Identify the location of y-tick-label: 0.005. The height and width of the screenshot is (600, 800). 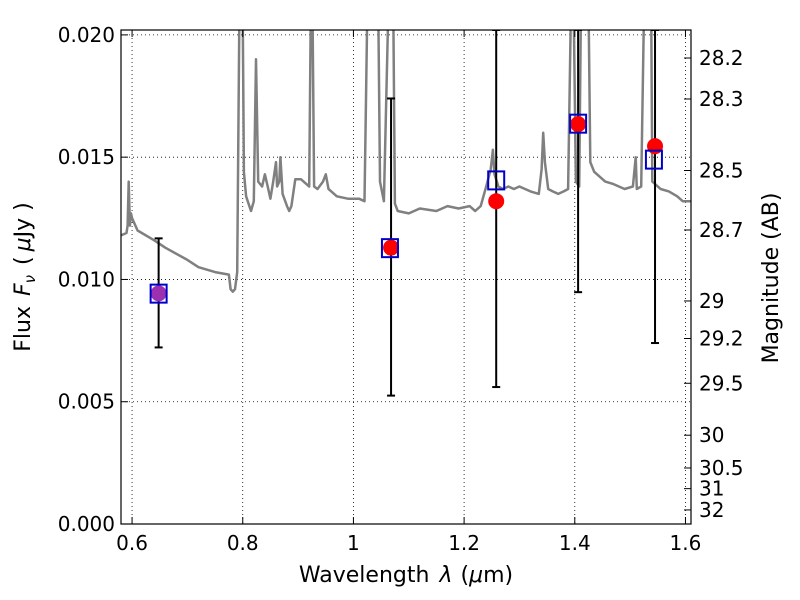
(86, 402).